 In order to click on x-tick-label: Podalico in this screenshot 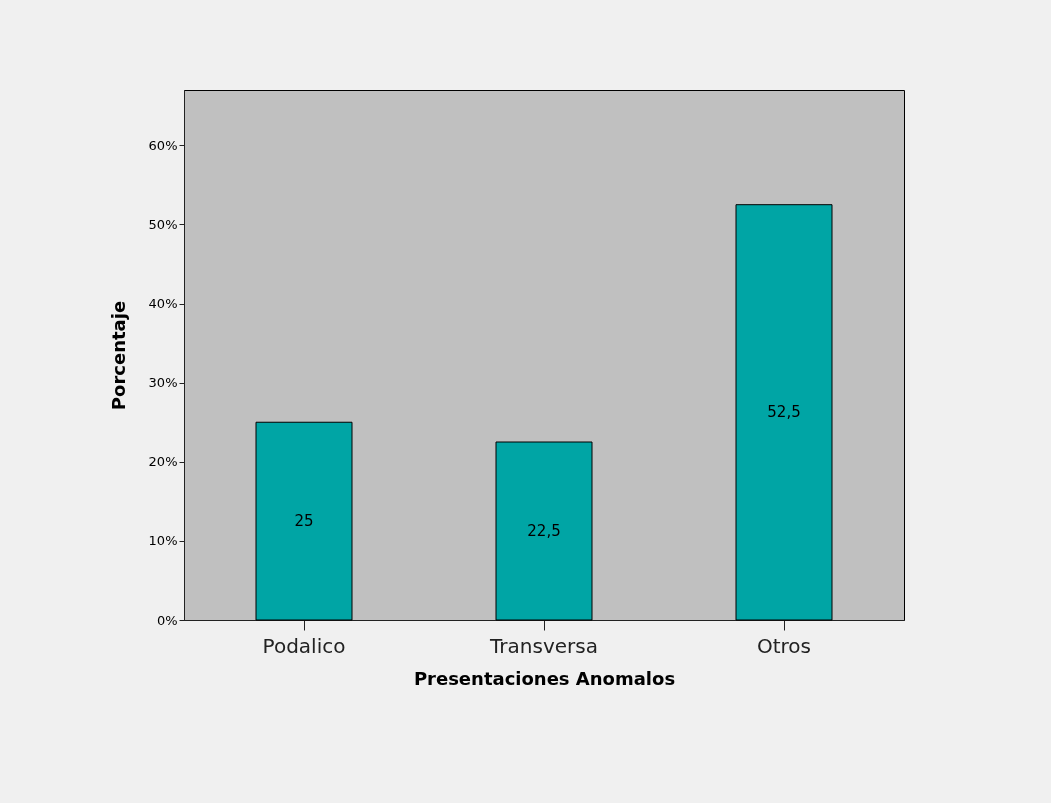, I will do `click(304, 645)`.